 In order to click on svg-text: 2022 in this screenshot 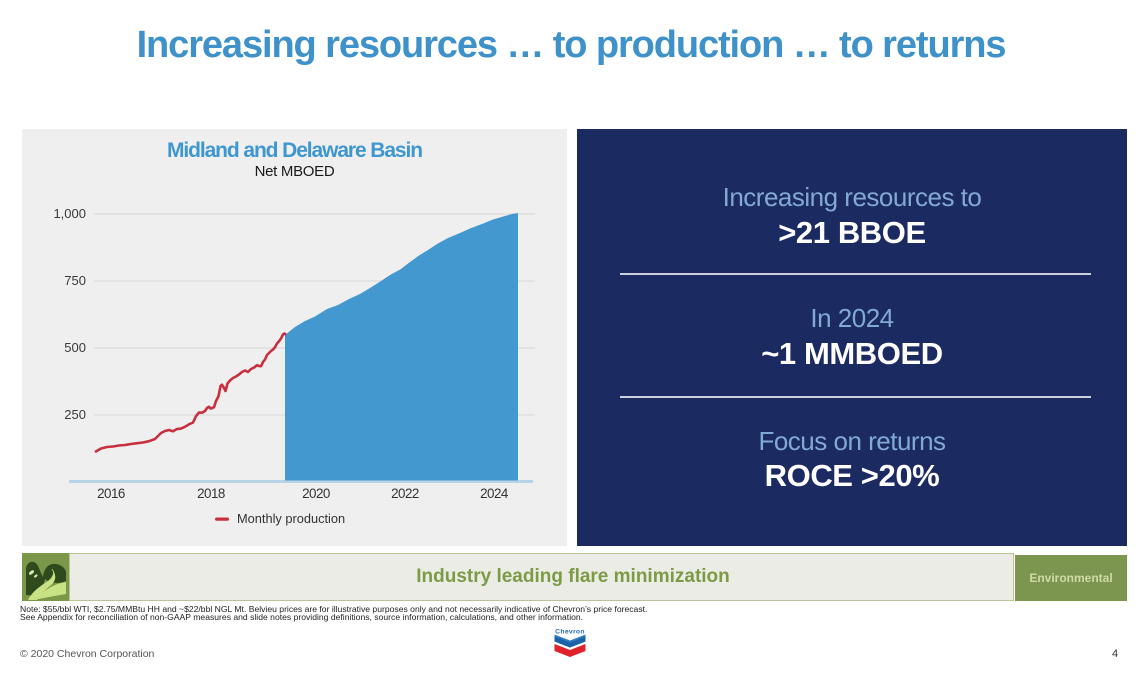, I will do `click(405, 493)`.